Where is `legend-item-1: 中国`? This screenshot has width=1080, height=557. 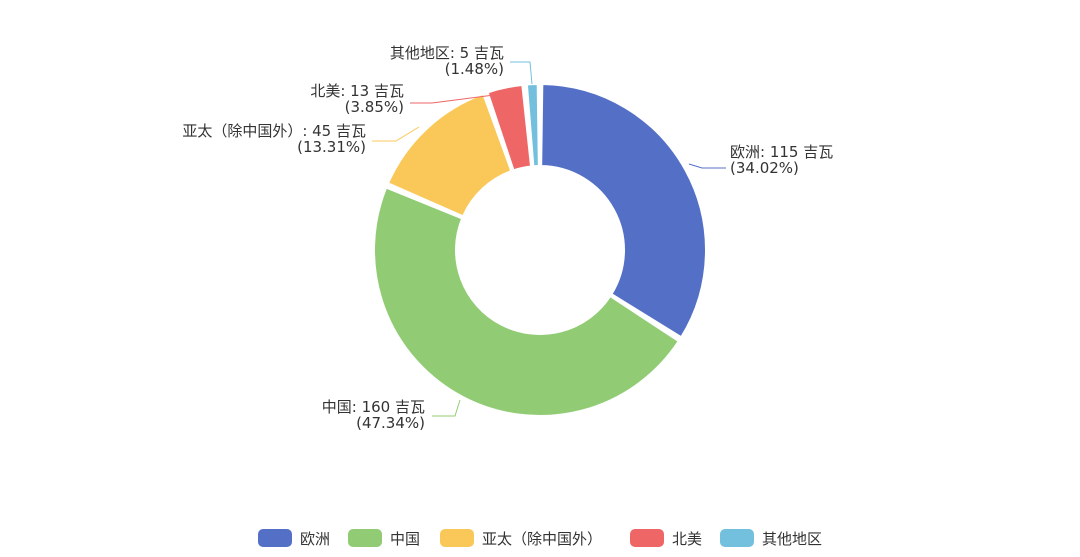 legend-item-1: 中国 is located at coordinates (384, 538).